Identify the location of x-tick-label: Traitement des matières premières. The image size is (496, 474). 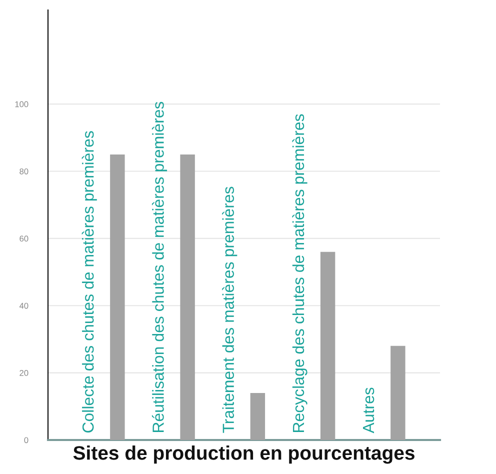
(230, 309).